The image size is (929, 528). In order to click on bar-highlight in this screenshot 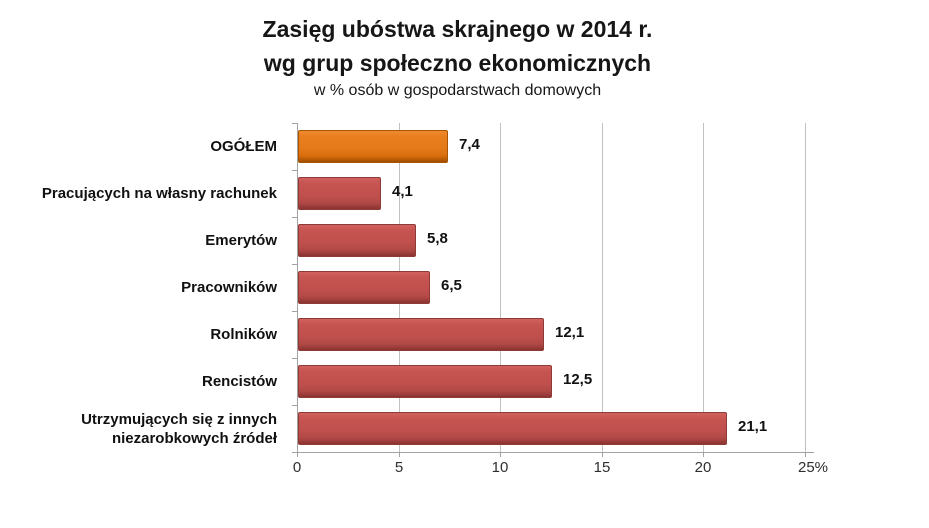, I will do `click(373, 146)`.